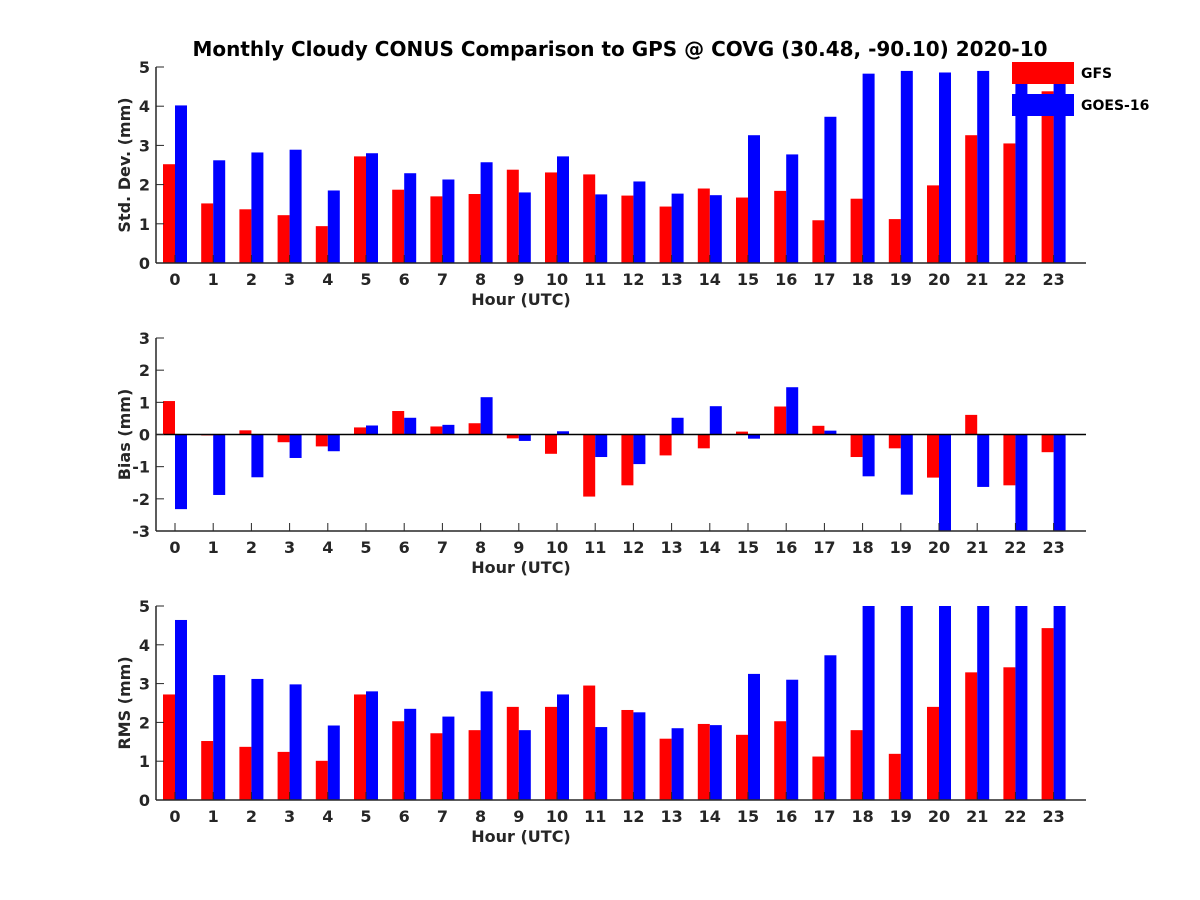 This screenshot has width=1200, height=900. What do you see at coordinates (1096, 74) in the screenshot?
I see `legend-label-gfs: GFS` at bounding box center [1096, 74].